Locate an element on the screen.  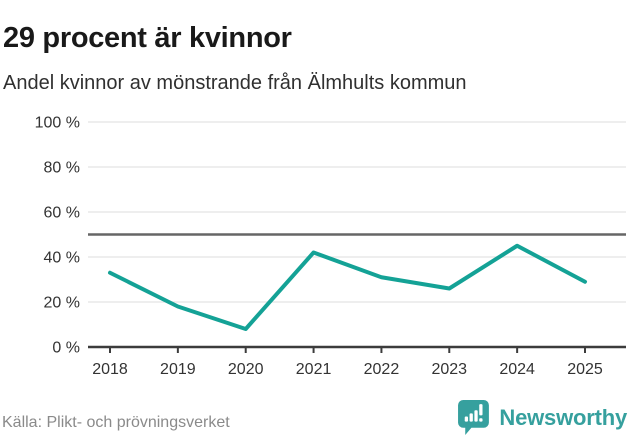
x-tick-label-2020: 2020 is located at coordinates (246, 369).